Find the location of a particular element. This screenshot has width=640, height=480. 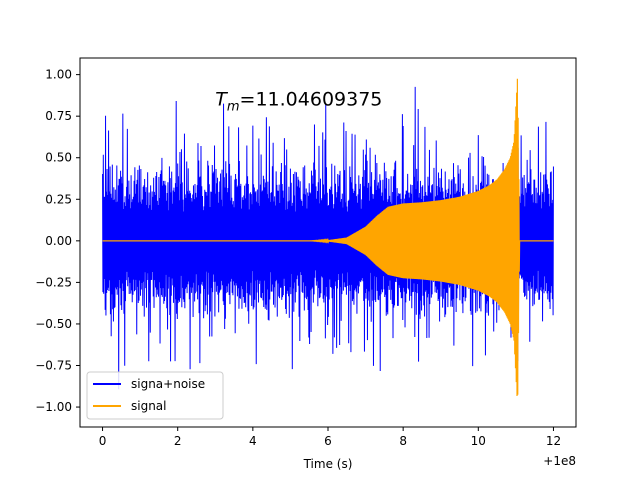

x-axis-offset-label: +1e8 is located at coordinates (559, 461).